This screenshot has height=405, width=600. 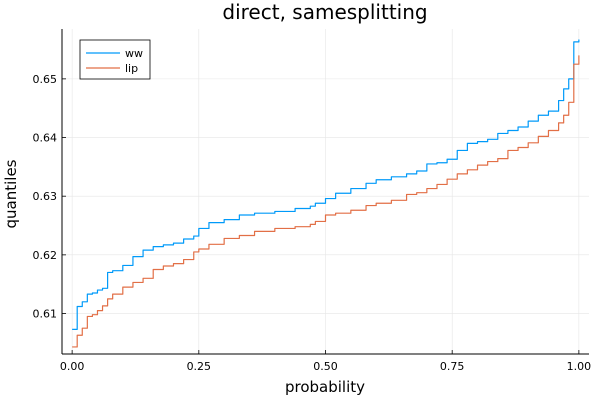 What do you see at coordinates (72, 366) in the screenshot?
I see `x-tick-label: 0.00` at bounding box center [72, 366].